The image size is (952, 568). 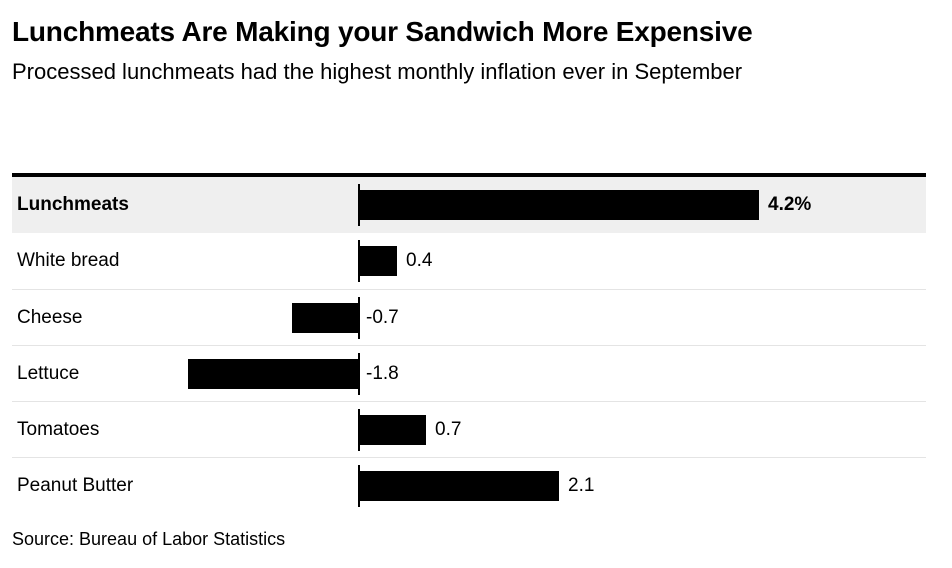 What do you see at coordinates (419, 260) in the screenshot?
I see `value-label: 0.4` at bounding box center [419, 260].